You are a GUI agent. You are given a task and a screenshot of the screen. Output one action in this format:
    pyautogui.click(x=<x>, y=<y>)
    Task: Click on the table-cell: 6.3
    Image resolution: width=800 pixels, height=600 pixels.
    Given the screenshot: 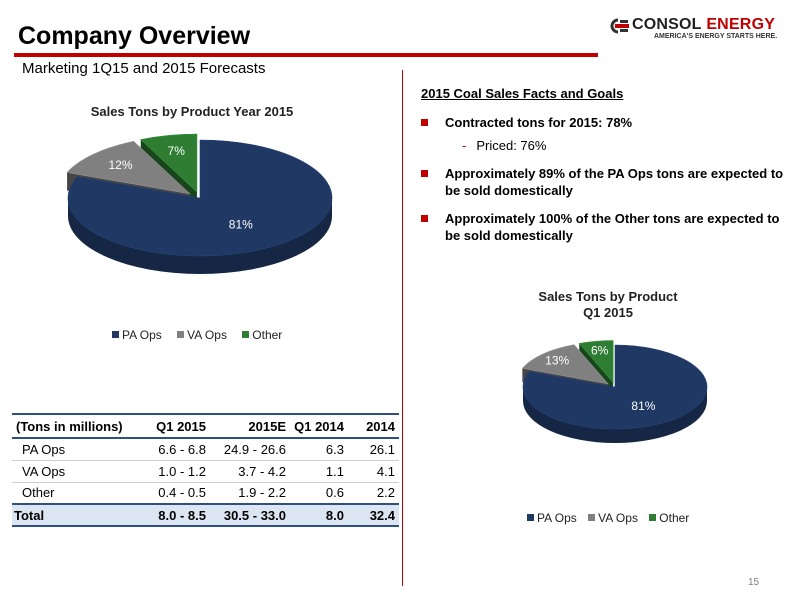 What is the action you would take?
    pyautogui.click(x=319, y=449)
    